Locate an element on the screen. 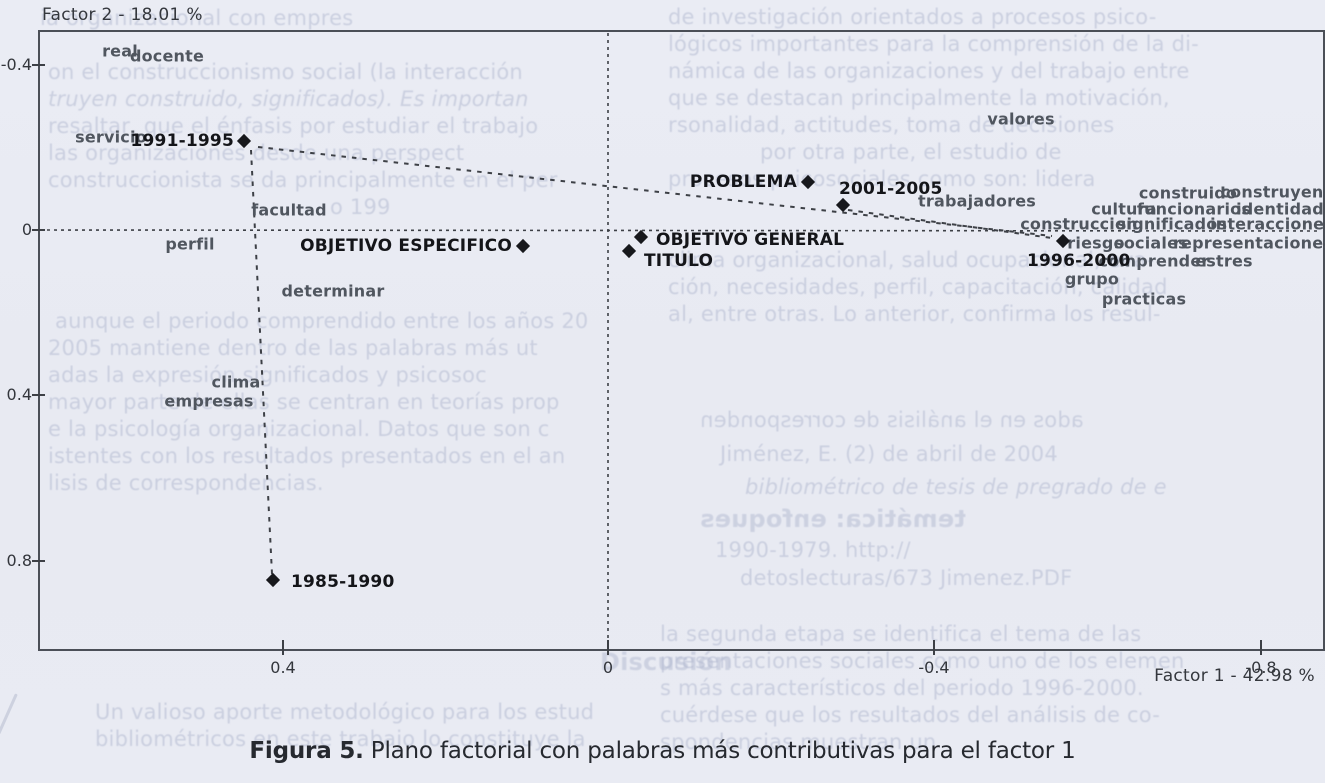  word-label: comprender is located at coordinates (1154, 261).